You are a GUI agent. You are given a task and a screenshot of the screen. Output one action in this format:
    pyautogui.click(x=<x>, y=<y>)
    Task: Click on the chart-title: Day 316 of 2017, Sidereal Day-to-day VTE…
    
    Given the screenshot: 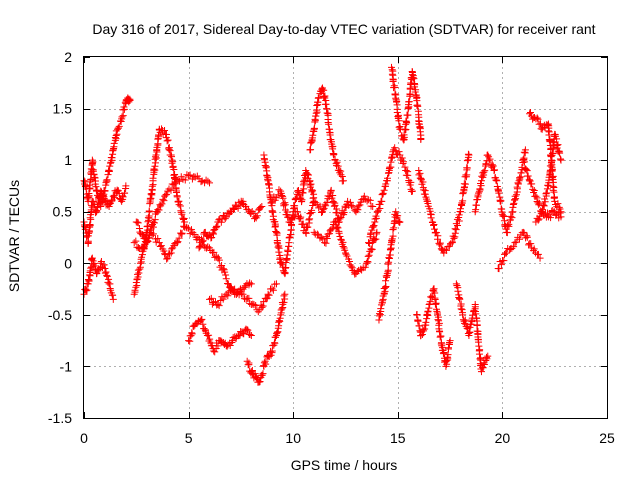 What is the action you would take?
    pyautogui.click(x=343, y=29)
    